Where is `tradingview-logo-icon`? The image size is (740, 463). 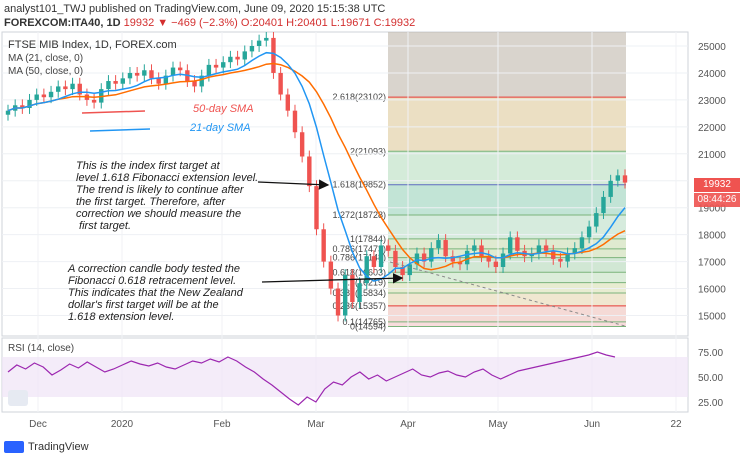
tradingview-logo-icon is located at coordinates (14, 447).